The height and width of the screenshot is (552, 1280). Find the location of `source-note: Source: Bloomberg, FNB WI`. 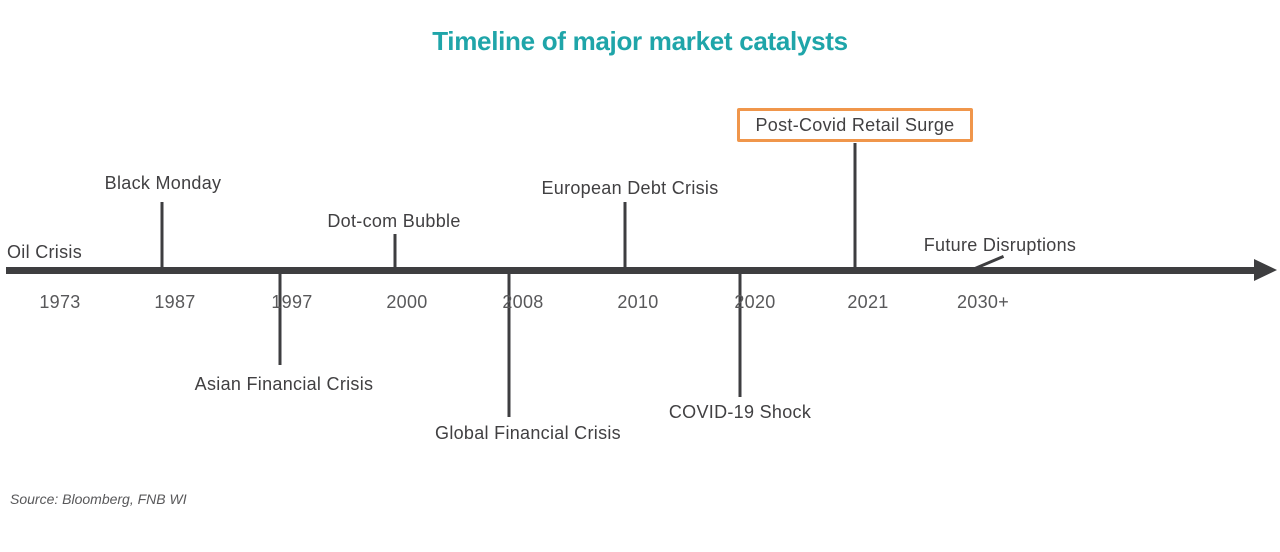

source-note: Source: Bloomberg, FNB WI is located at coordinates (98, 499).